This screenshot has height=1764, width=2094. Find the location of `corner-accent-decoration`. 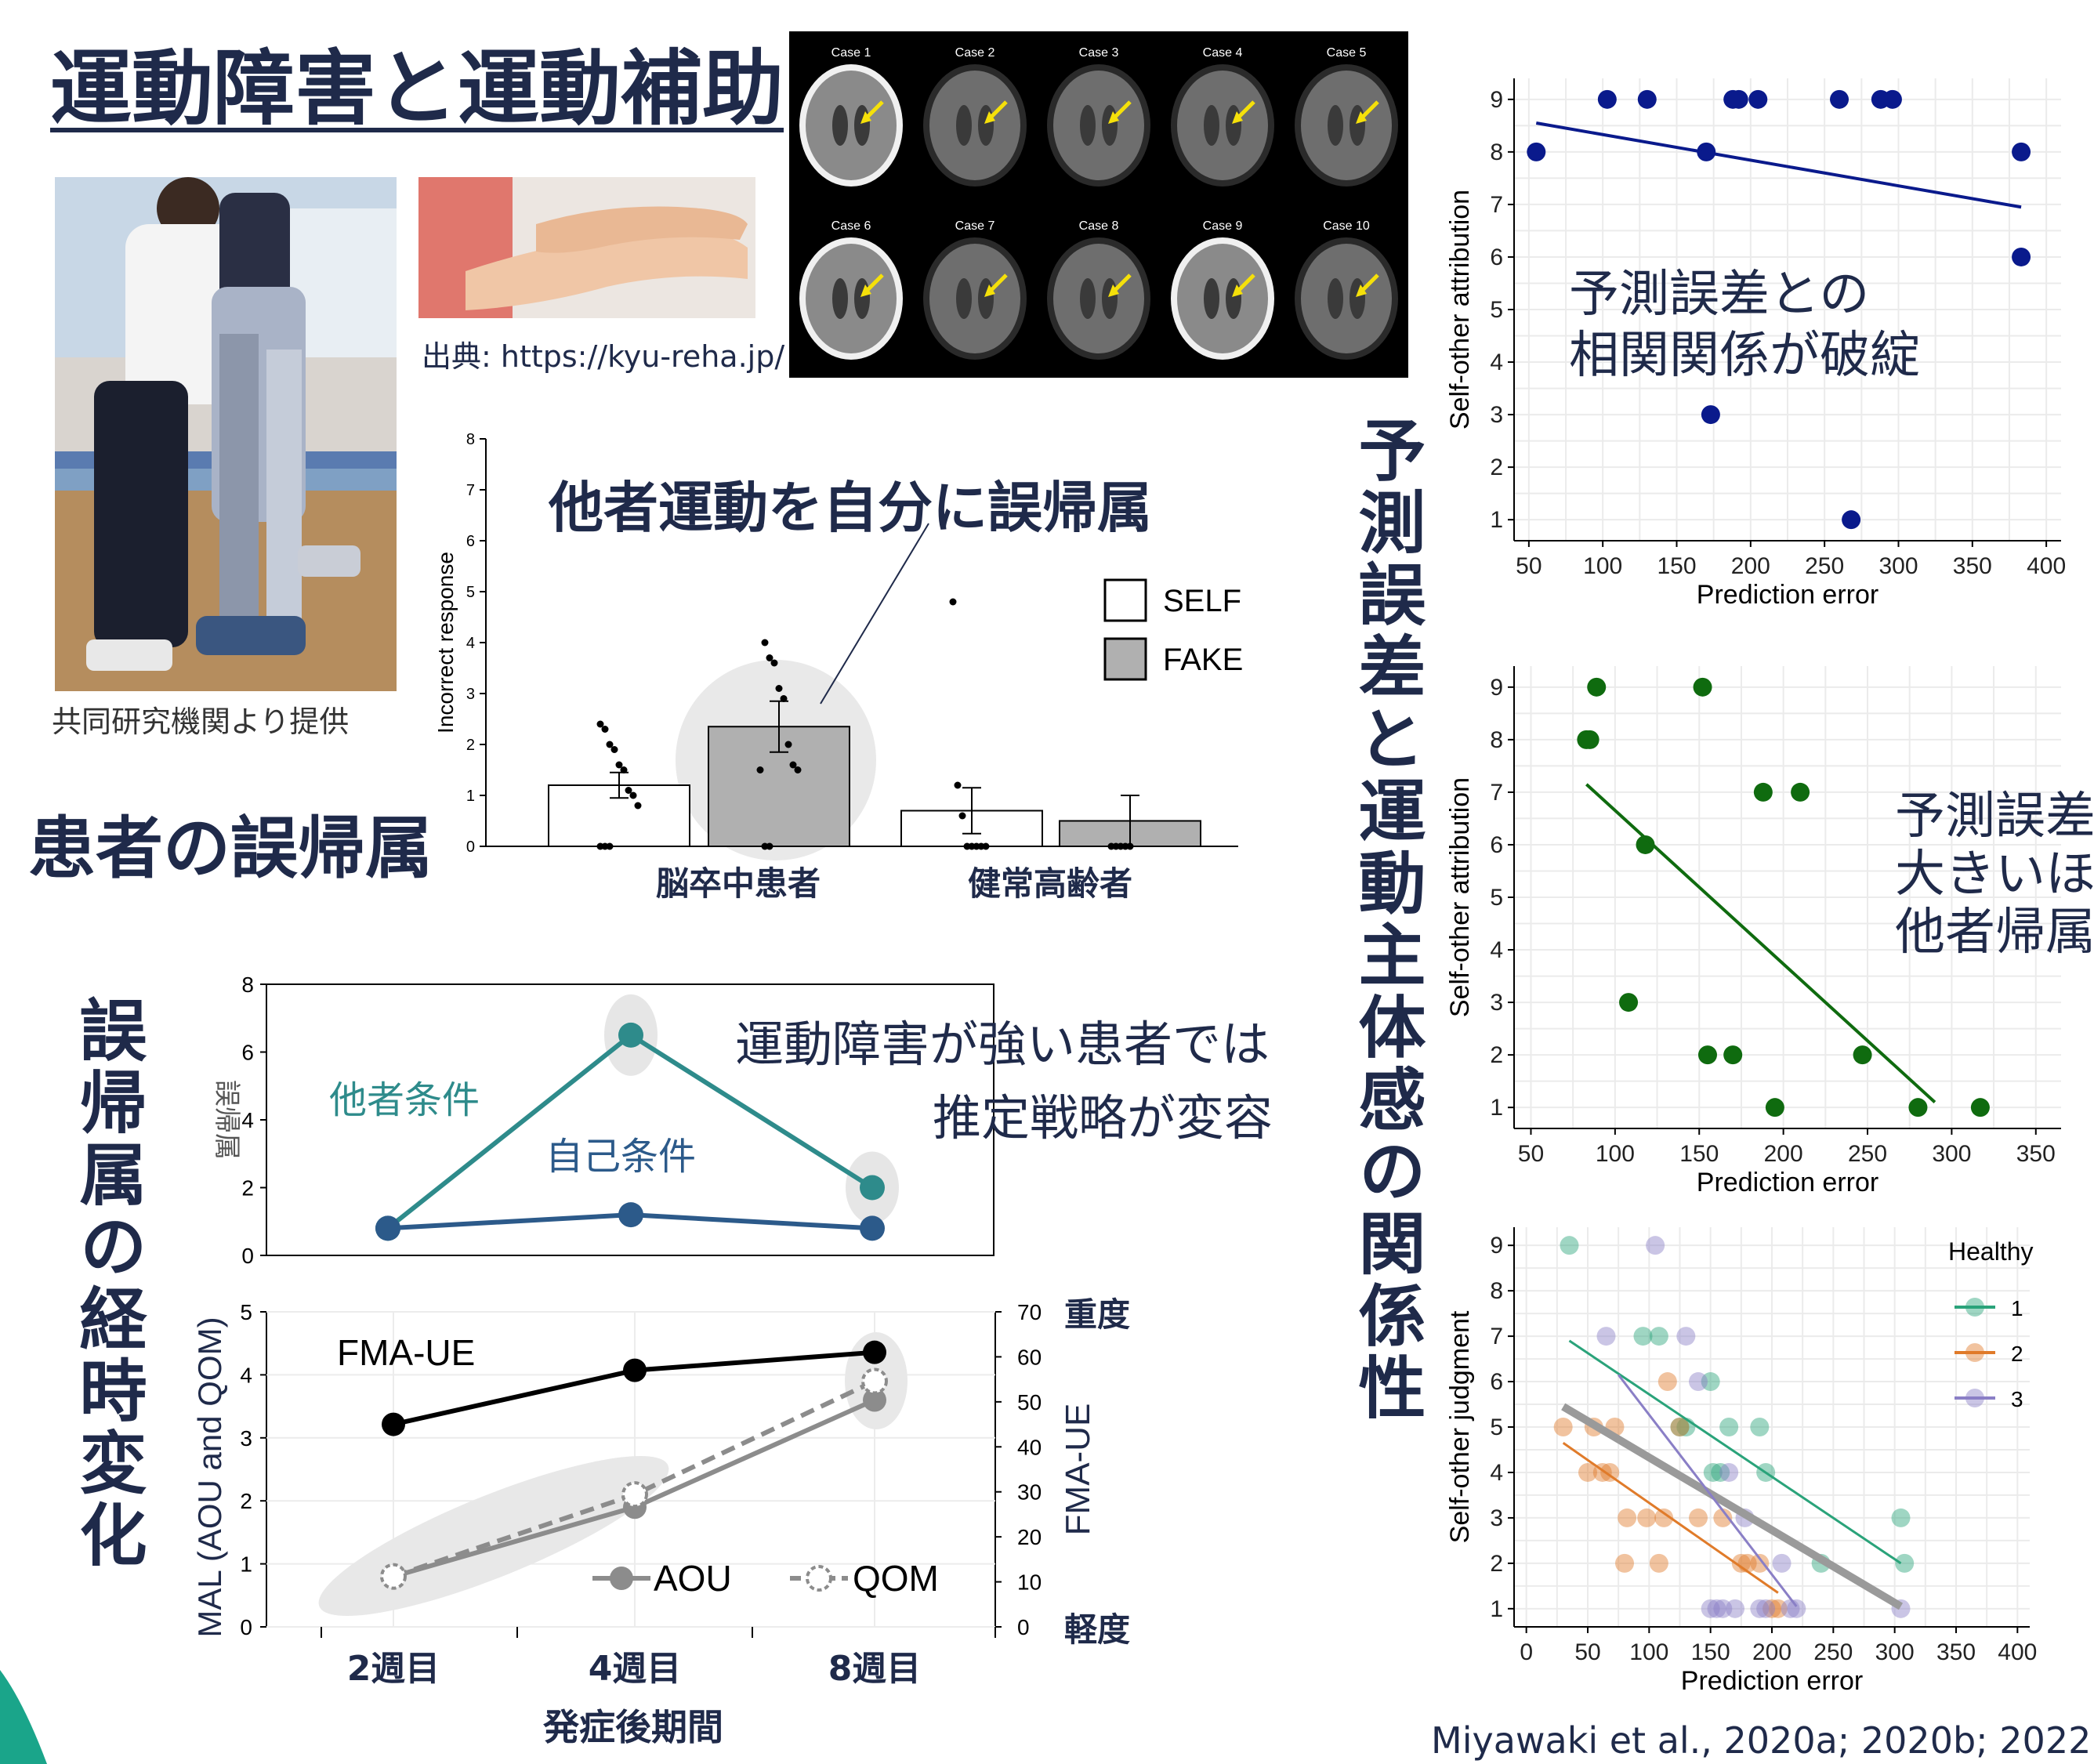

corner-accent-decoration is located at coordinates (23, 1717).